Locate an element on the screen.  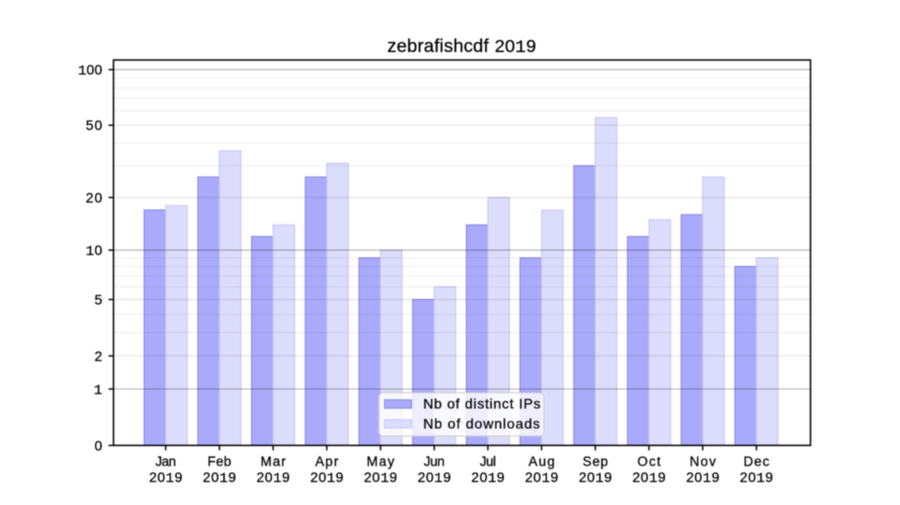
svg-text: Apr is located at coordinates (327, 461).